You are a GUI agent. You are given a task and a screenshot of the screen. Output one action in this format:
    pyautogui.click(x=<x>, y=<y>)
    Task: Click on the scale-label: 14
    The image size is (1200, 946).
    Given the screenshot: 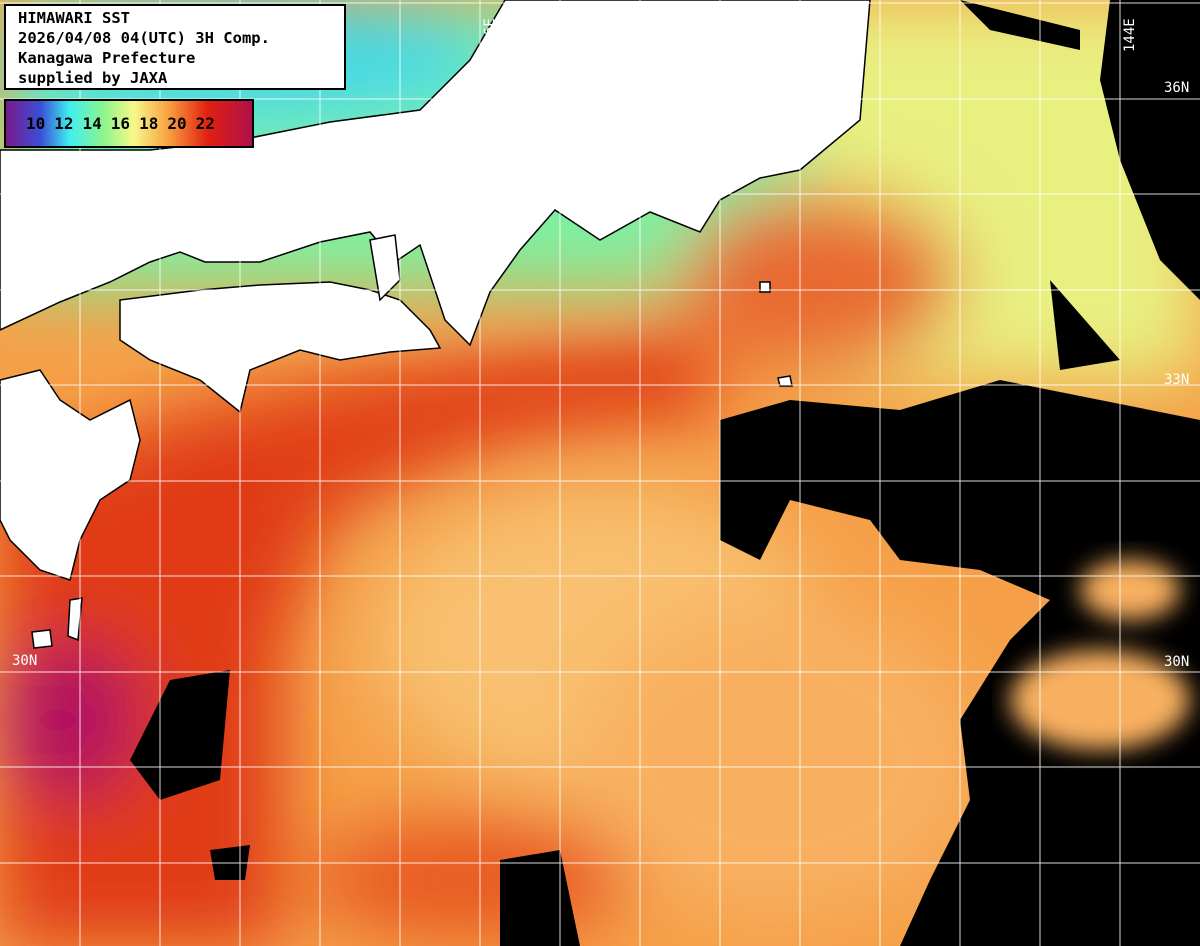 What is the action you would take?
    pyautogui.click(x=92, y=123)
    